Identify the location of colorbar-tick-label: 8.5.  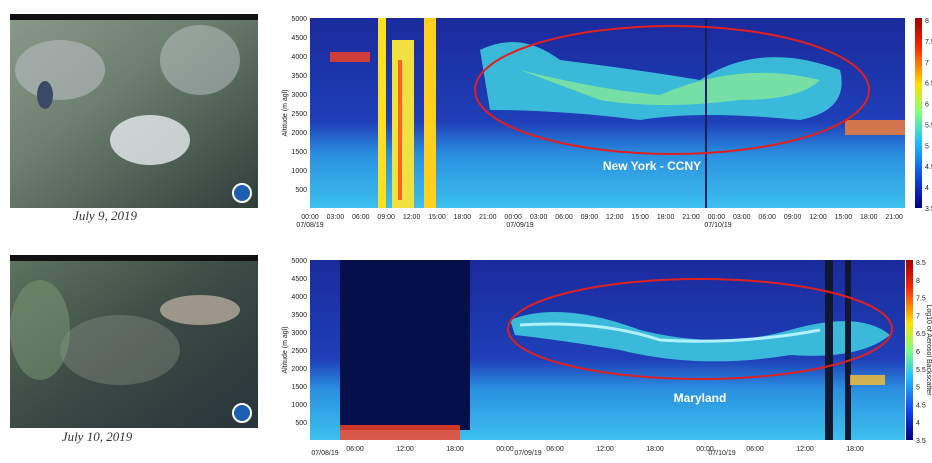
(921, 263).